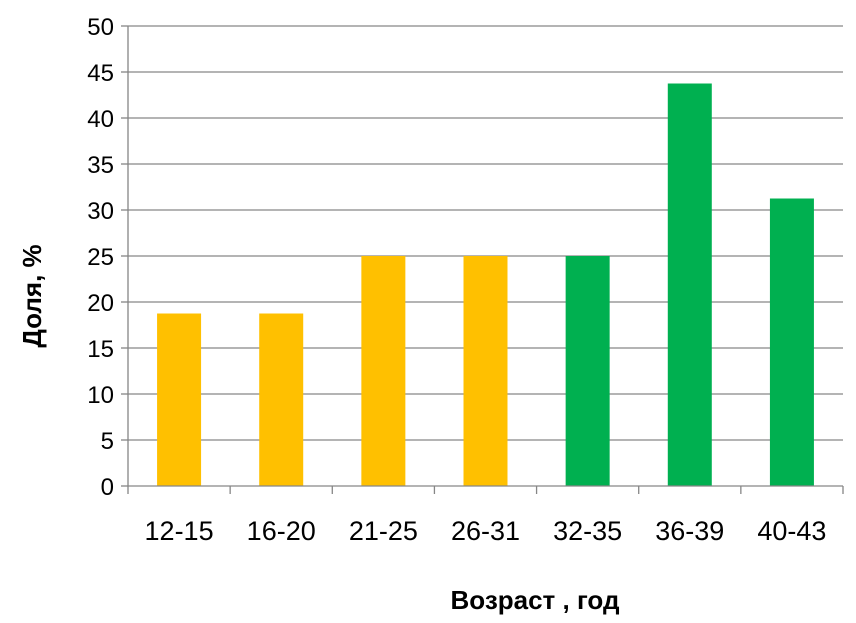 This screenshot has width=856, height=623. Describe the element at coordinates (383, 531) in the screenshot. I see `x-tick-label: 21-25` at that location.